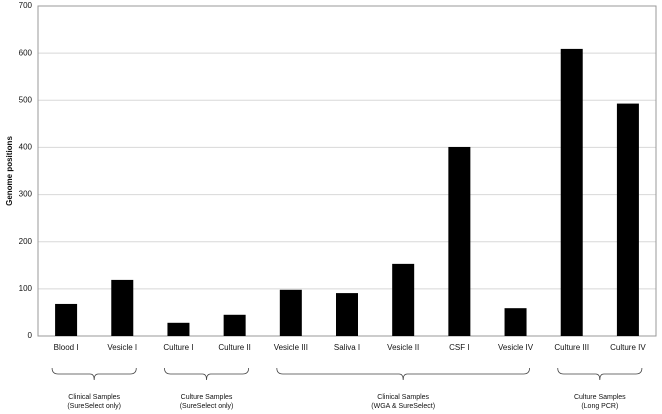 This screenshot has width=662, height=414. Describe the element at coordinates (122, 347) in the screenshot. I see `x-tick-label: Vesicle I` at that location.